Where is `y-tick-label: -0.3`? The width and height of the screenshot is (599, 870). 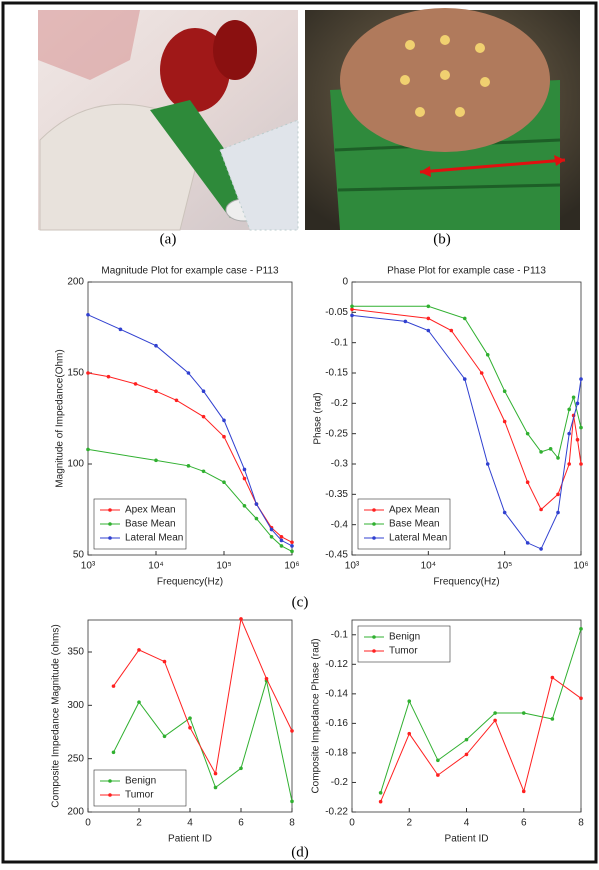
y-tick-label: -0.3 is located at coordinates (340, 464).